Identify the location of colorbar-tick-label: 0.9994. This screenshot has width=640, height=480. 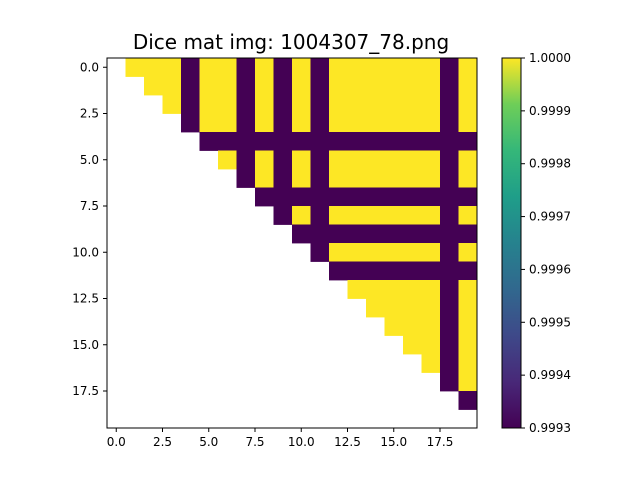
(550, 375).